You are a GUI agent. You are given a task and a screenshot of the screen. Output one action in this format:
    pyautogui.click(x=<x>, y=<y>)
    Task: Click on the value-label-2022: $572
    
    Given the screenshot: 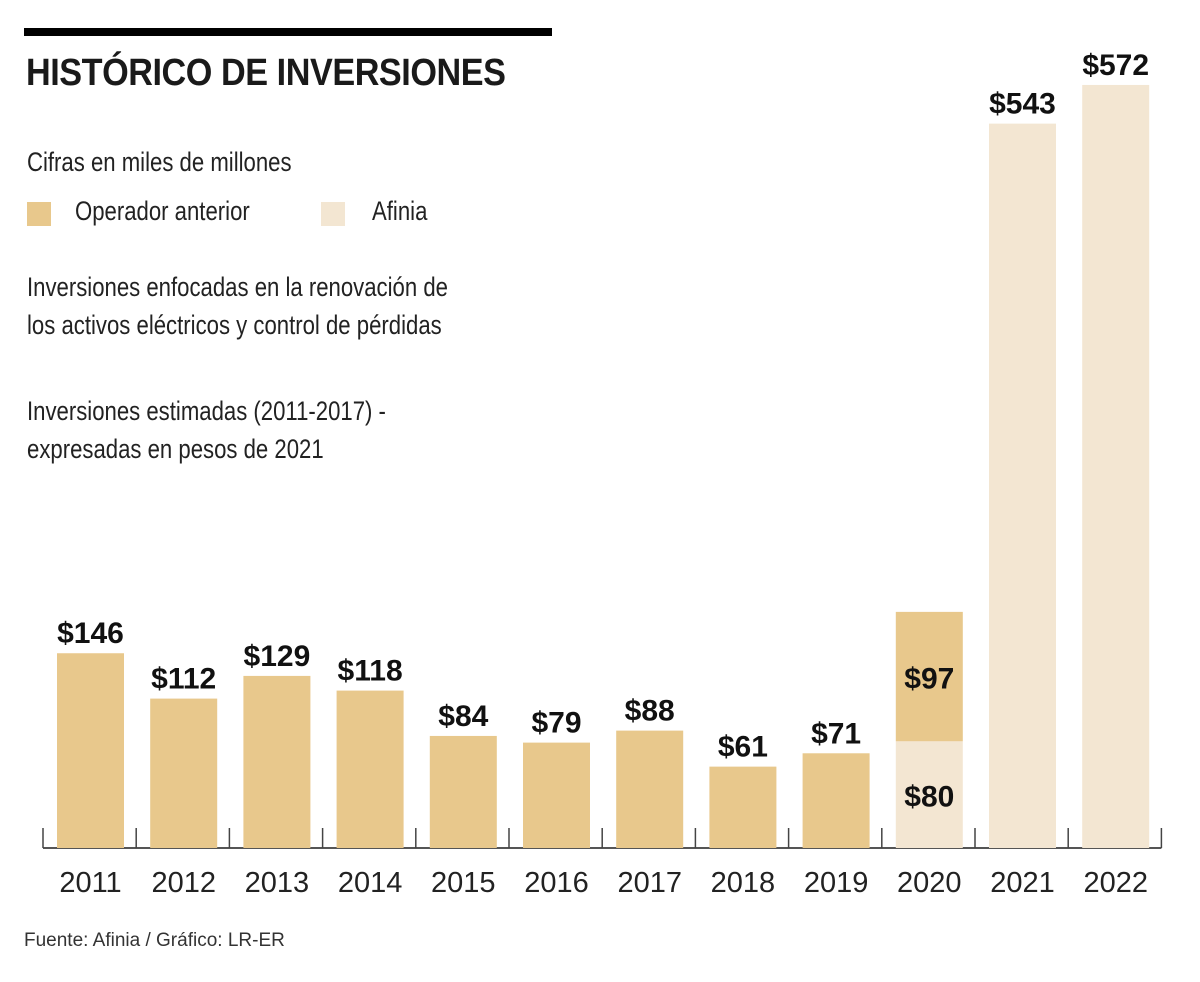 What is the action you would take?
    pyautogui.click(x=1115, y=65)
    